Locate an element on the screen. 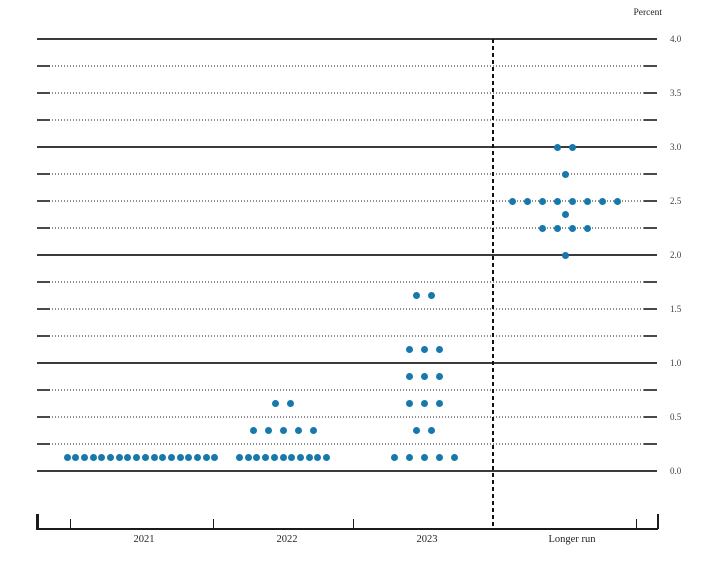 The width and height of the screenshot is (707, 564). x-axis-category-label: 2021 is located at coordinates (144, 539).